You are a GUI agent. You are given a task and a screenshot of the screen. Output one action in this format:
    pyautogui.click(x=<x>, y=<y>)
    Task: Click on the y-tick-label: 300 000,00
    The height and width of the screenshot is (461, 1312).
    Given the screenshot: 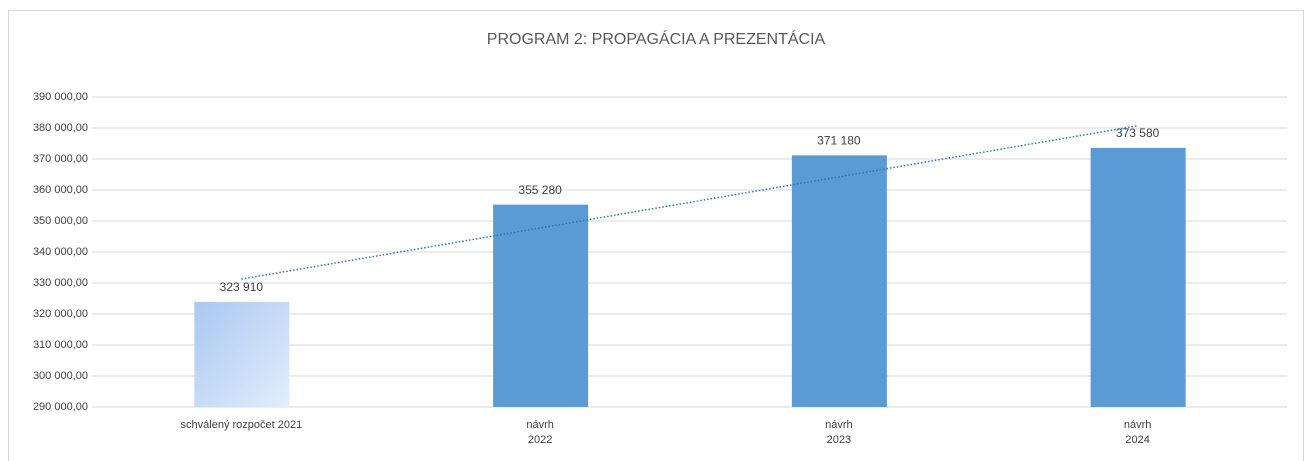 What is the action you would take?
    pyautogui.click(x=60, y=376)
    